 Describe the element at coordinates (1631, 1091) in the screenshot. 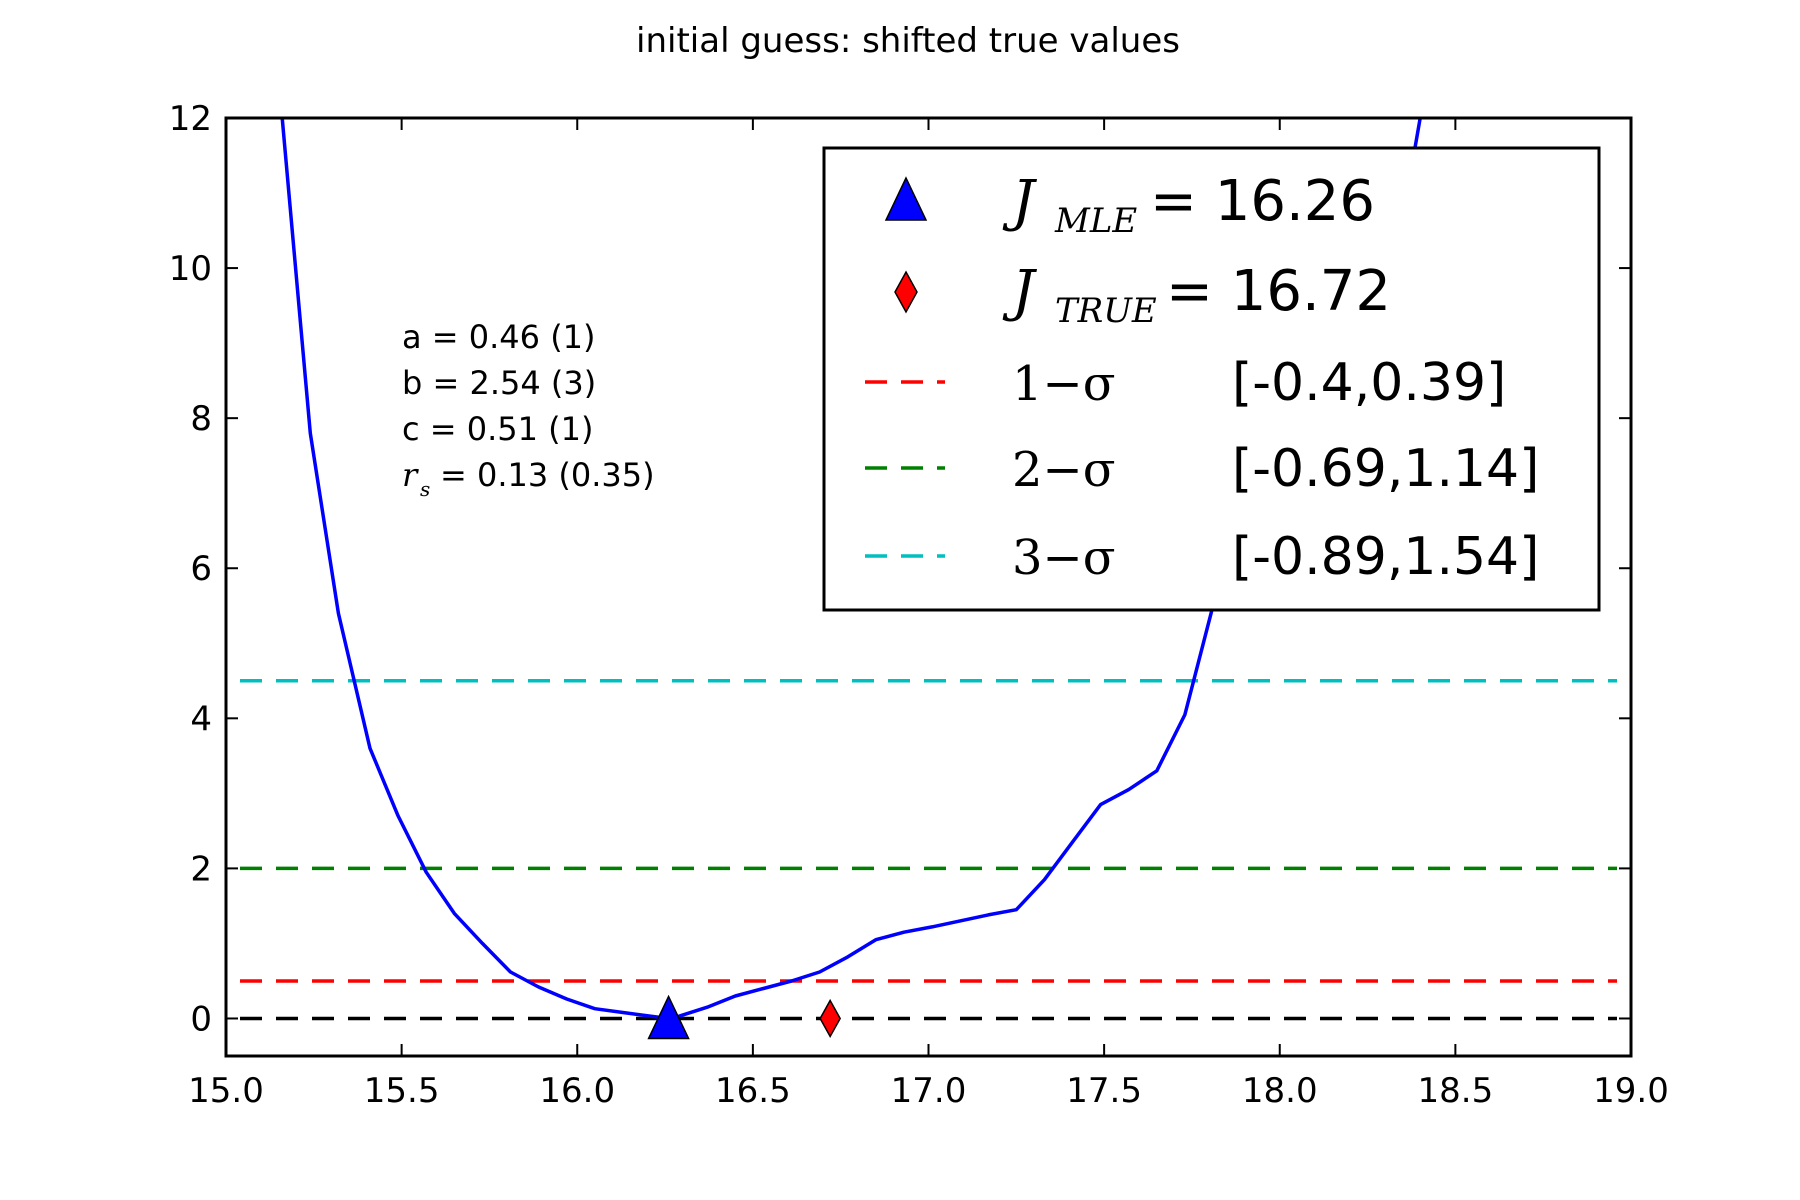

I see `x-tick-label: 19.0` at that location.